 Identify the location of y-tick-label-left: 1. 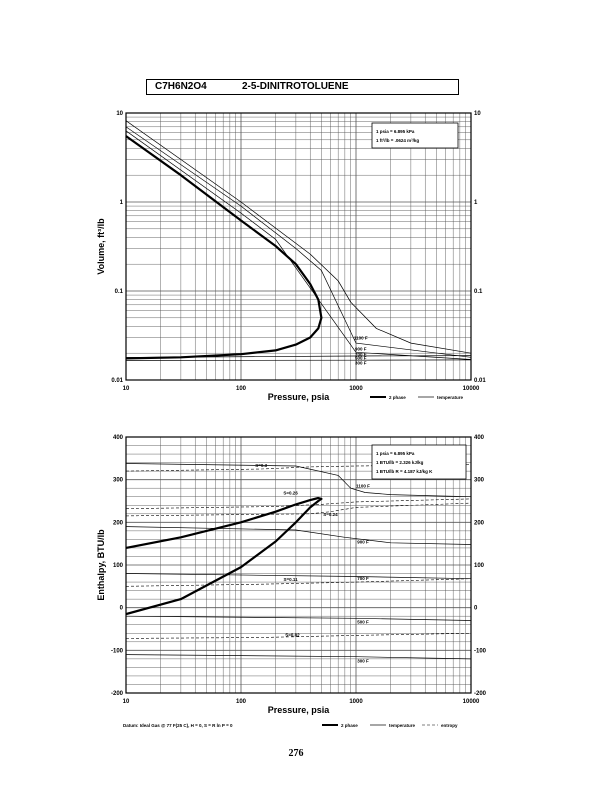
(122, 203).